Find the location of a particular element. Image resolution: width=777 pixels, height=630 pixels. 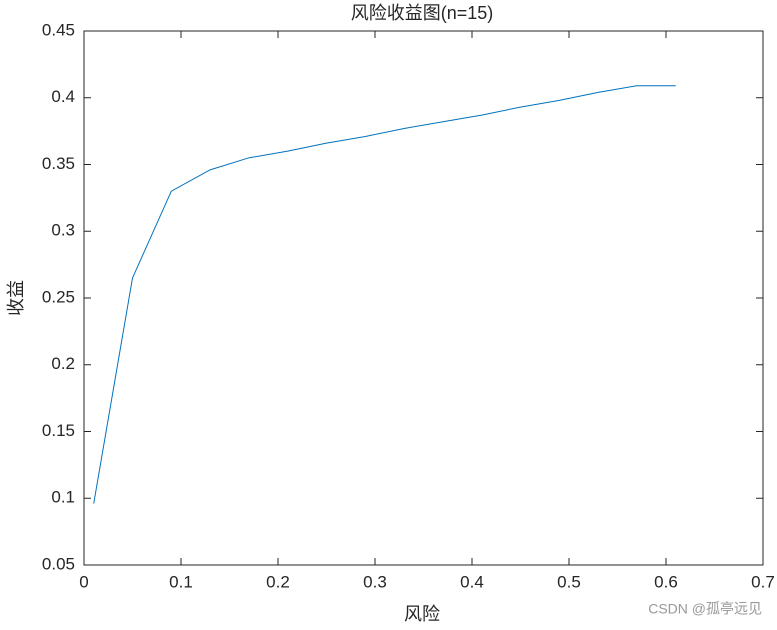

x-tick-label: 0.4 is located at coordinates (472, 581).